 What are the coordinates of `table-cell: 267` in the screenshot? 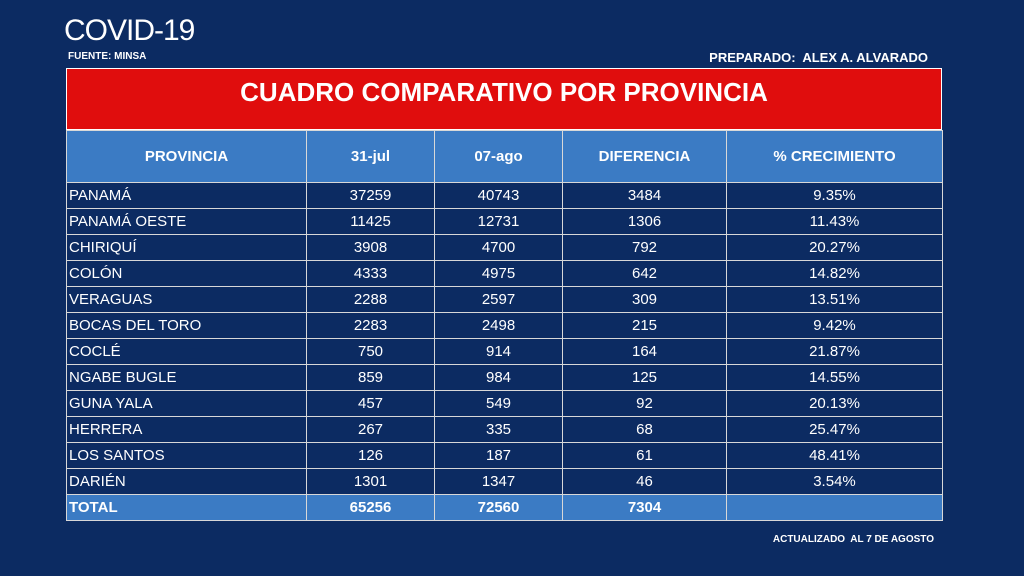 It's located at (370, 429).